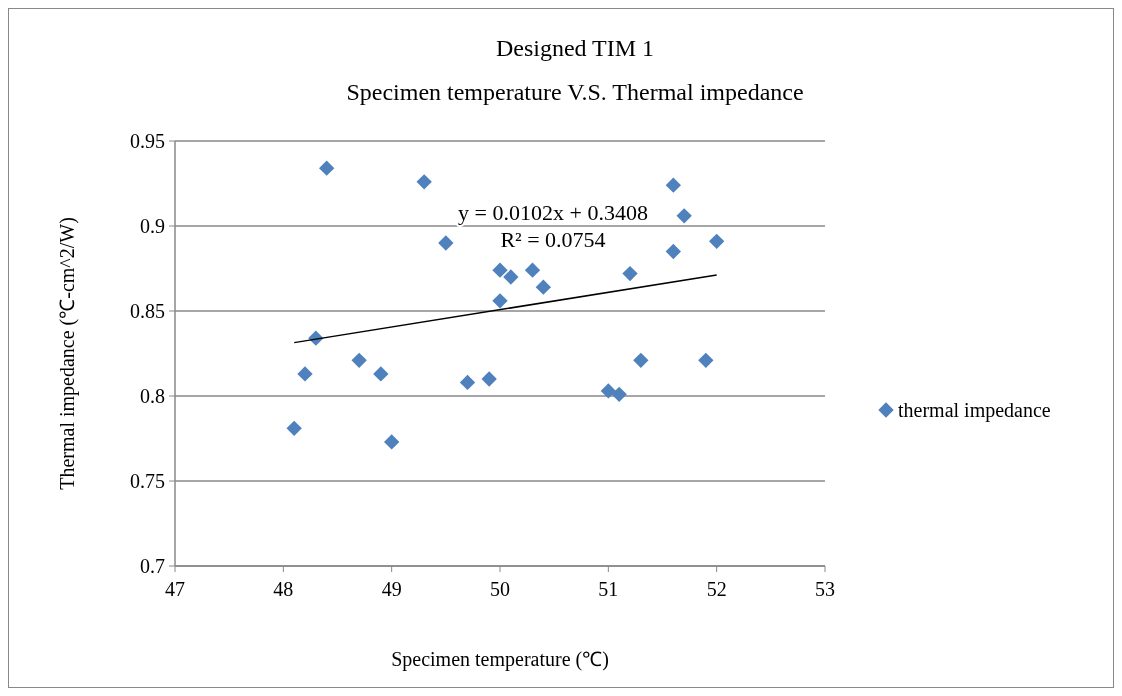 The height and width of the screenshot is (696, 1122). Describe the element at coordinates (974, 410) in the screenshot. I see `legend-label: thermal impedance` at that location.